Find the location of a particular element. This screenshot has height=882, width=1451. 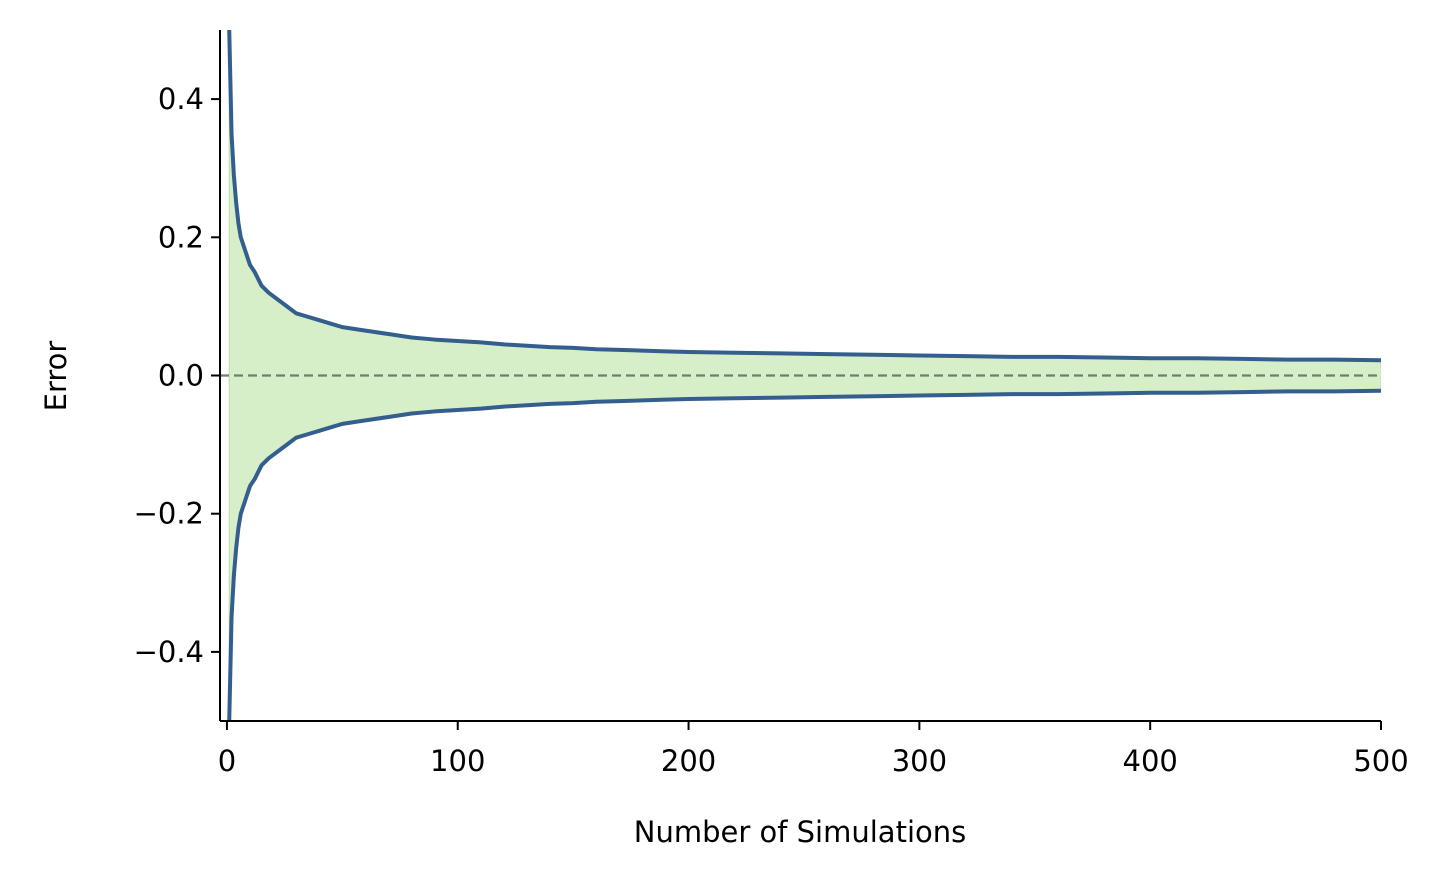

x-tick-label: 500 is located at coordinates (1380, 761).